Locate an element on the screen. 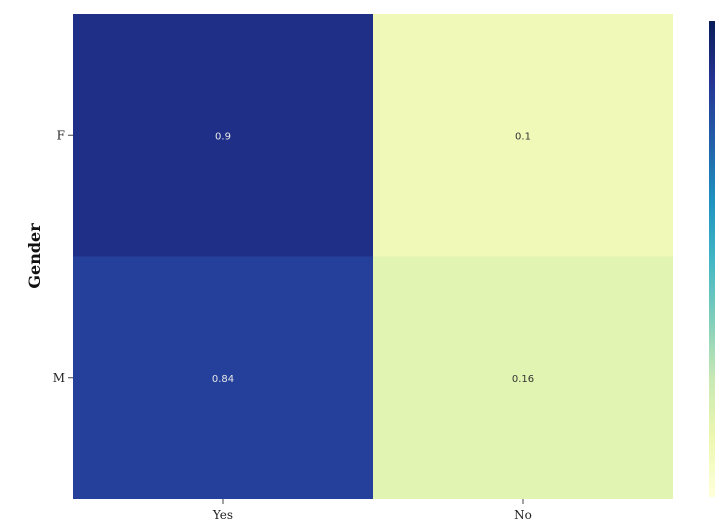 This screenshot has width=715, height=527. y-axis-title: Gender is located at coordinates (34, 256).